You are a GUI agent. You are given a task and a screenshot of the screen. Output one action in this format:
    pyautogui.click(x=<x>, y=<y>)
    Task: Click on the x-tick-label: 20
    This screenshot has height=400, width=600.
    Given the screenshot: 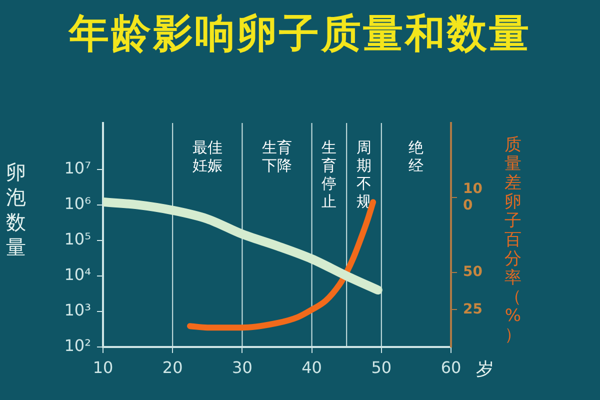 What is the action you would take?
    pyautogui.click(x=172, y=367)
    